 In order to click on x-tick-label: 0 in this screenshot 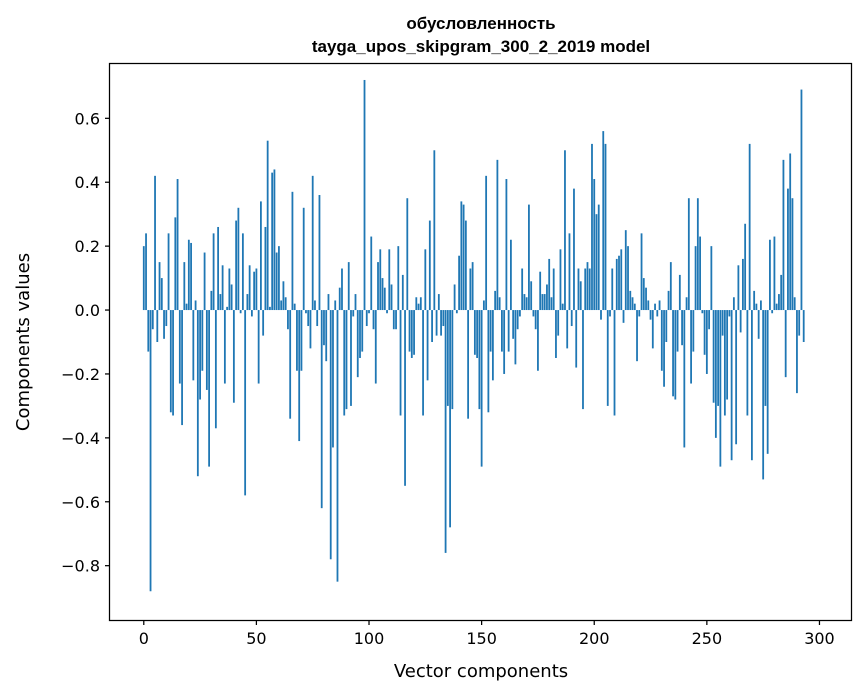, I will do `click(144, 638)`.